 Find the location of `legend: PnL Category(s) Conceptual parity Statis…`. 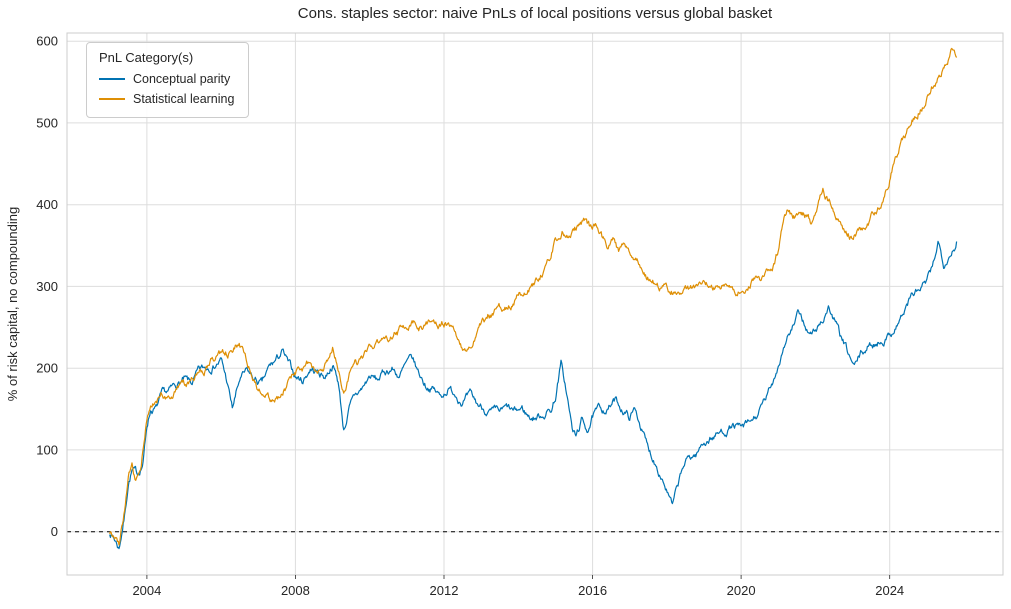

legend: PnL Category(s) Conceptual parity Statis… is located at coordinates (168, 80).